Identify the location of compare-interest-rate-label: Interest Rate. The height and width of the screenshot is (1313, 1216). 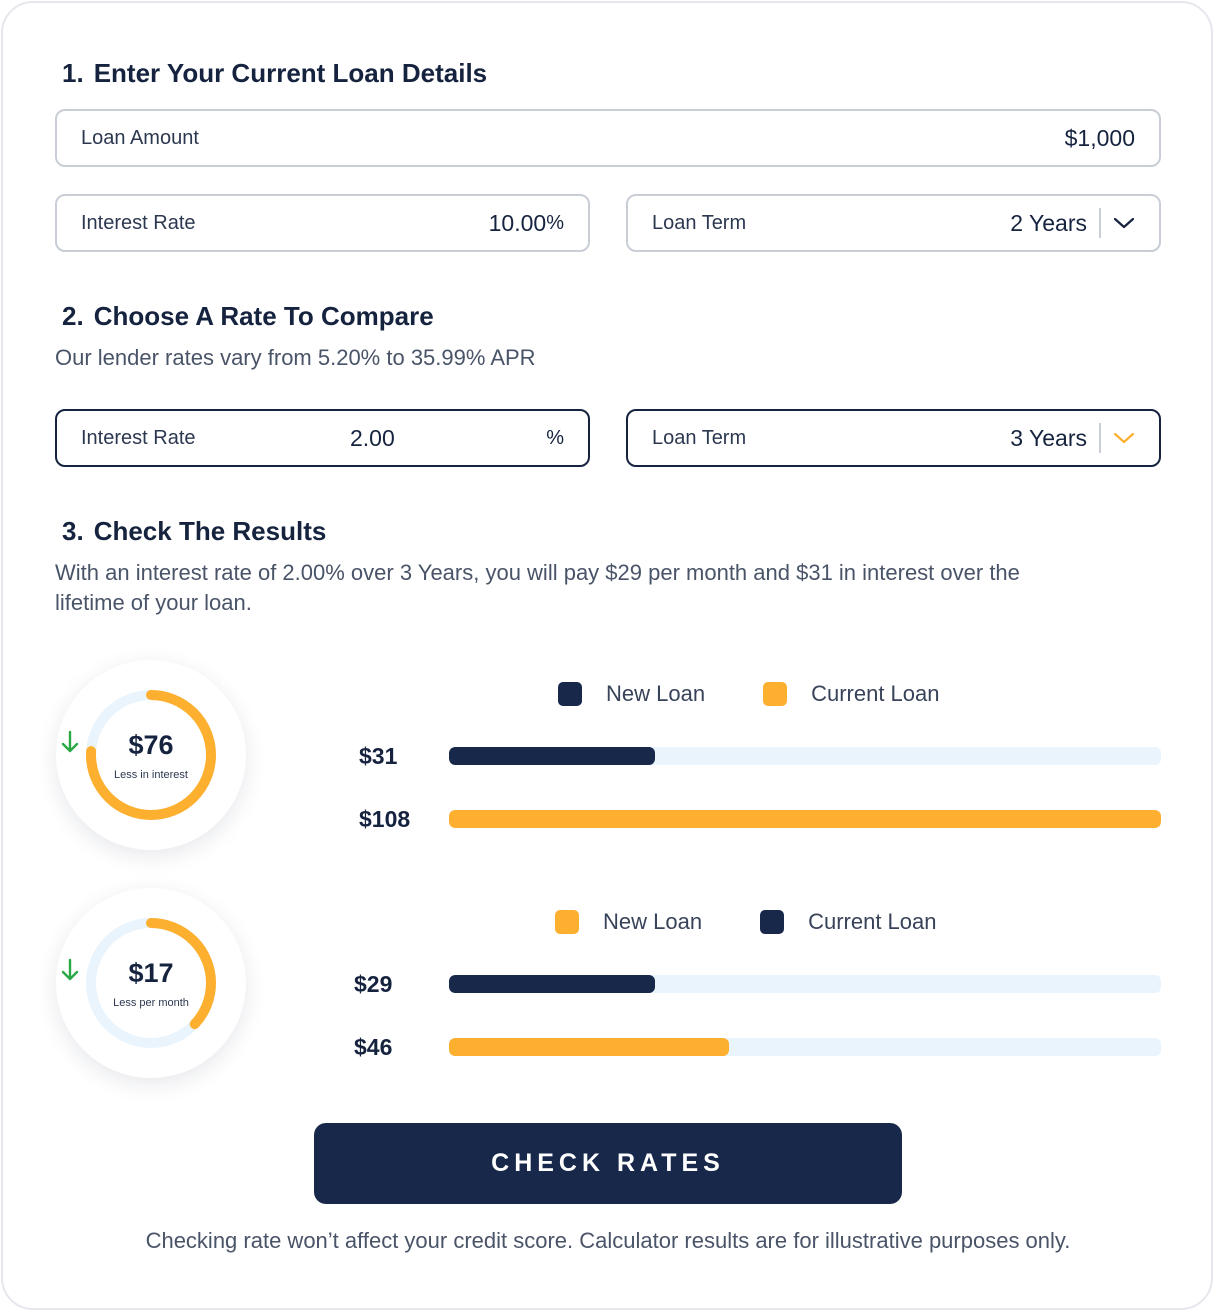
(138, 437).